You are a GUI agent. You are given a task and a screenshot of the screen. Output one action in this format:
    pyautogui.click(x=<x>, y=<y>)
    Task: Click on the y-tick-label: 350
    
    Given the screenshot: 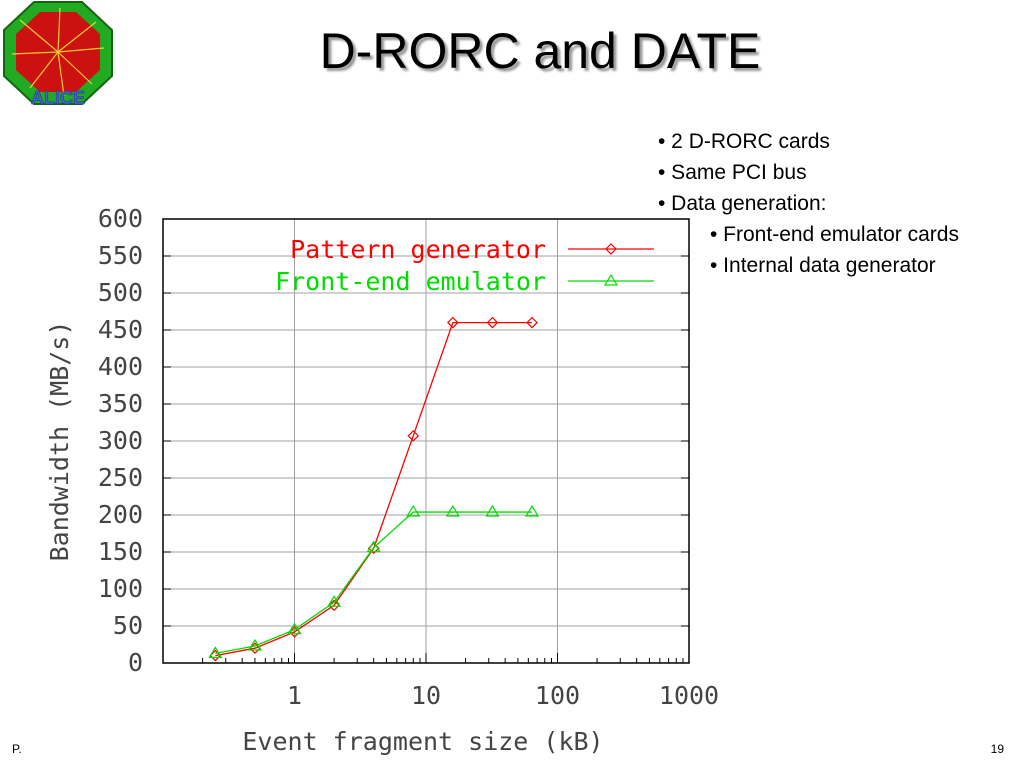 What is the action you would take?
    pyautogui.click(x=120, y=403)
    